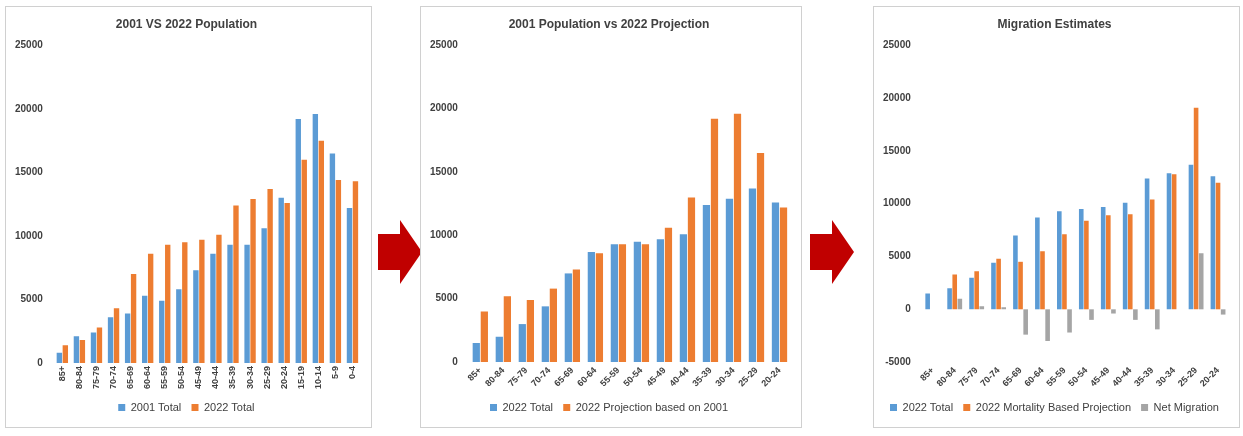 This screenshot has height=436, width=1243. What do you see at coordinates (898, 361) in the screenshot?
I see `y-tick-label: -5000` at bounding box center [898, 361].